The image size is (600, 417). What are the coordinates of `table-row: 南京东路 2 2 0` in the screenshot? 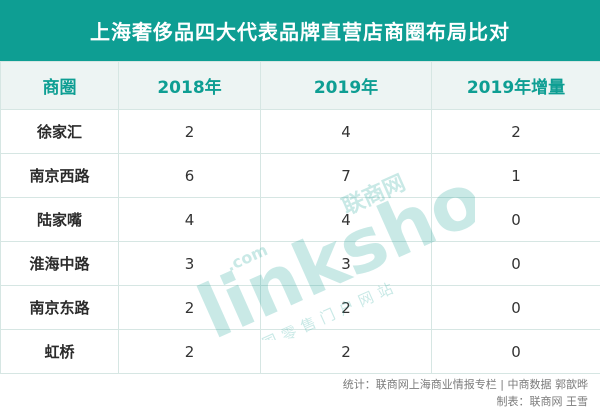 It's located at (300, 307).